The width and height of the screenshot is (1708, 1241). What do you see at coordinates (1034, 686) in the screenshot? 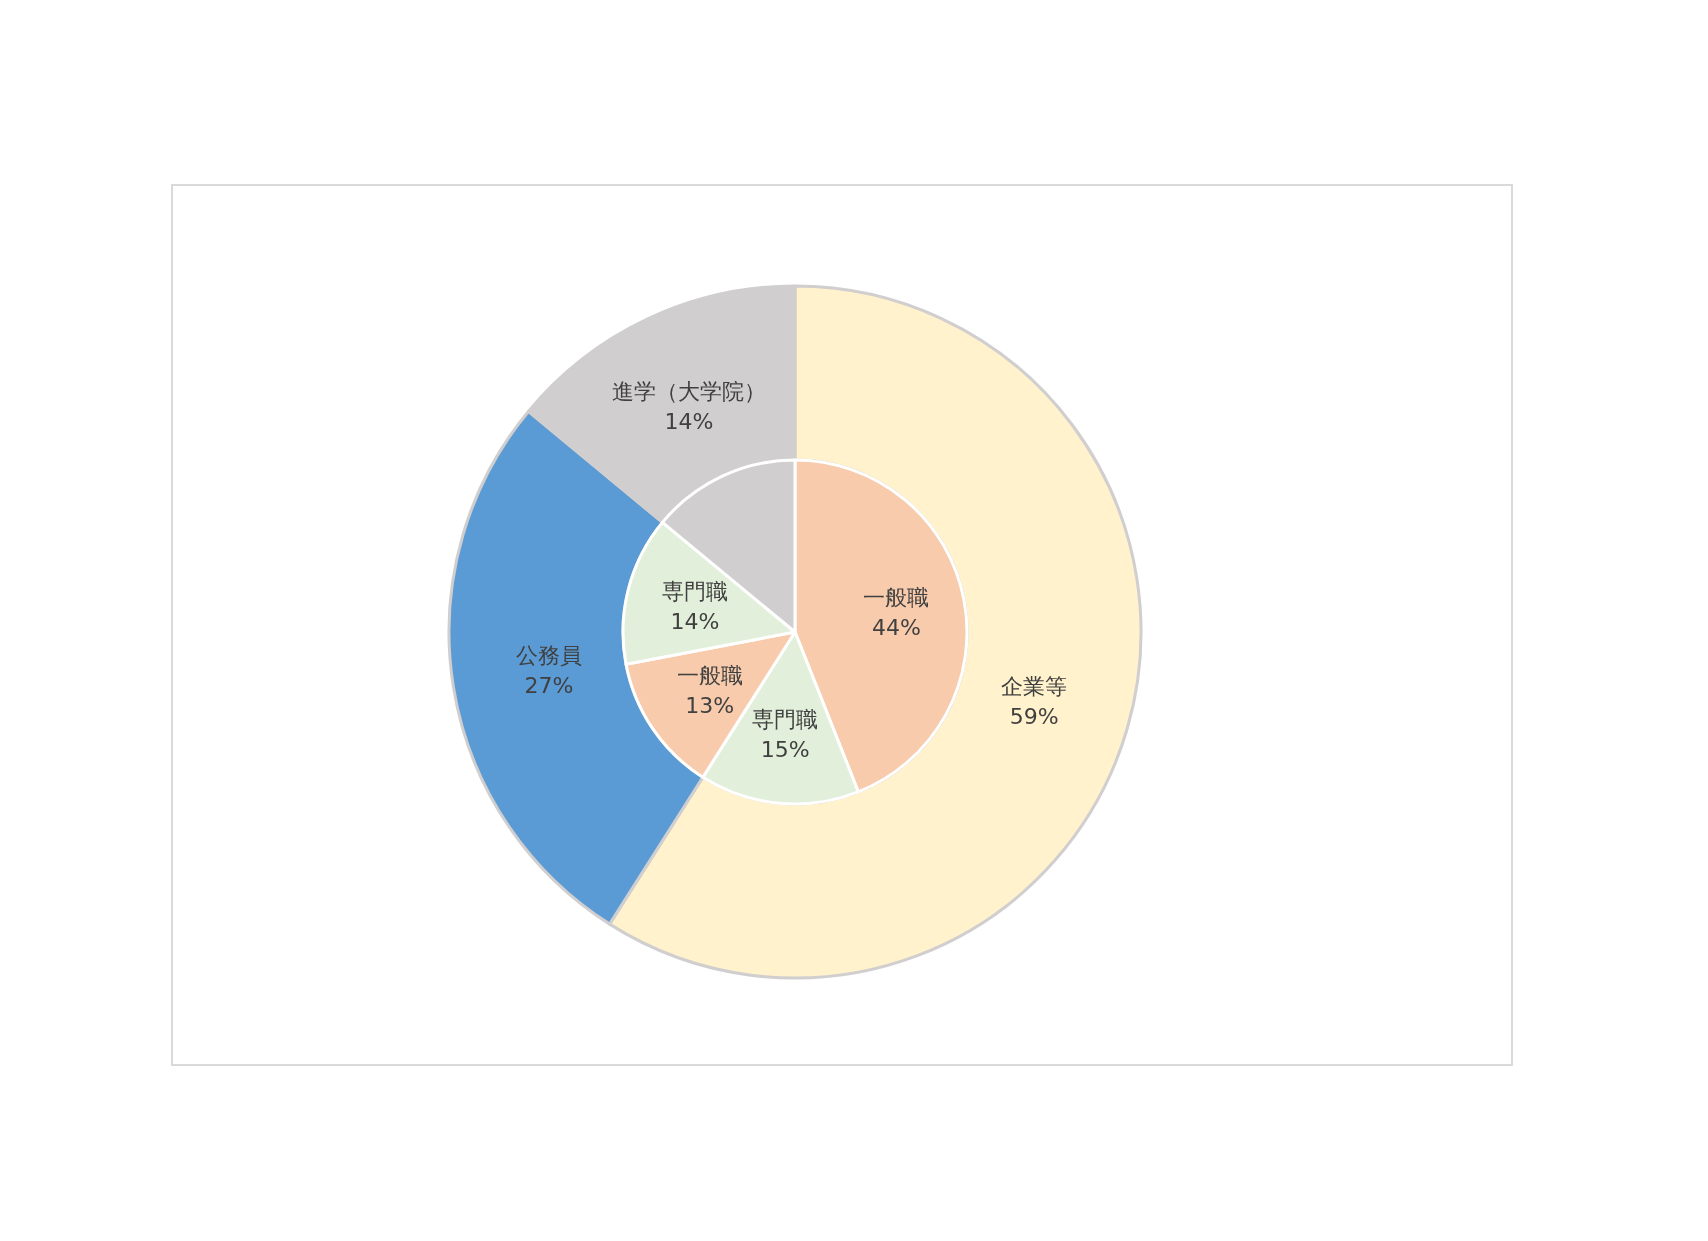
I see `slice-label: 企業等` at bounding box center [1034, 686].